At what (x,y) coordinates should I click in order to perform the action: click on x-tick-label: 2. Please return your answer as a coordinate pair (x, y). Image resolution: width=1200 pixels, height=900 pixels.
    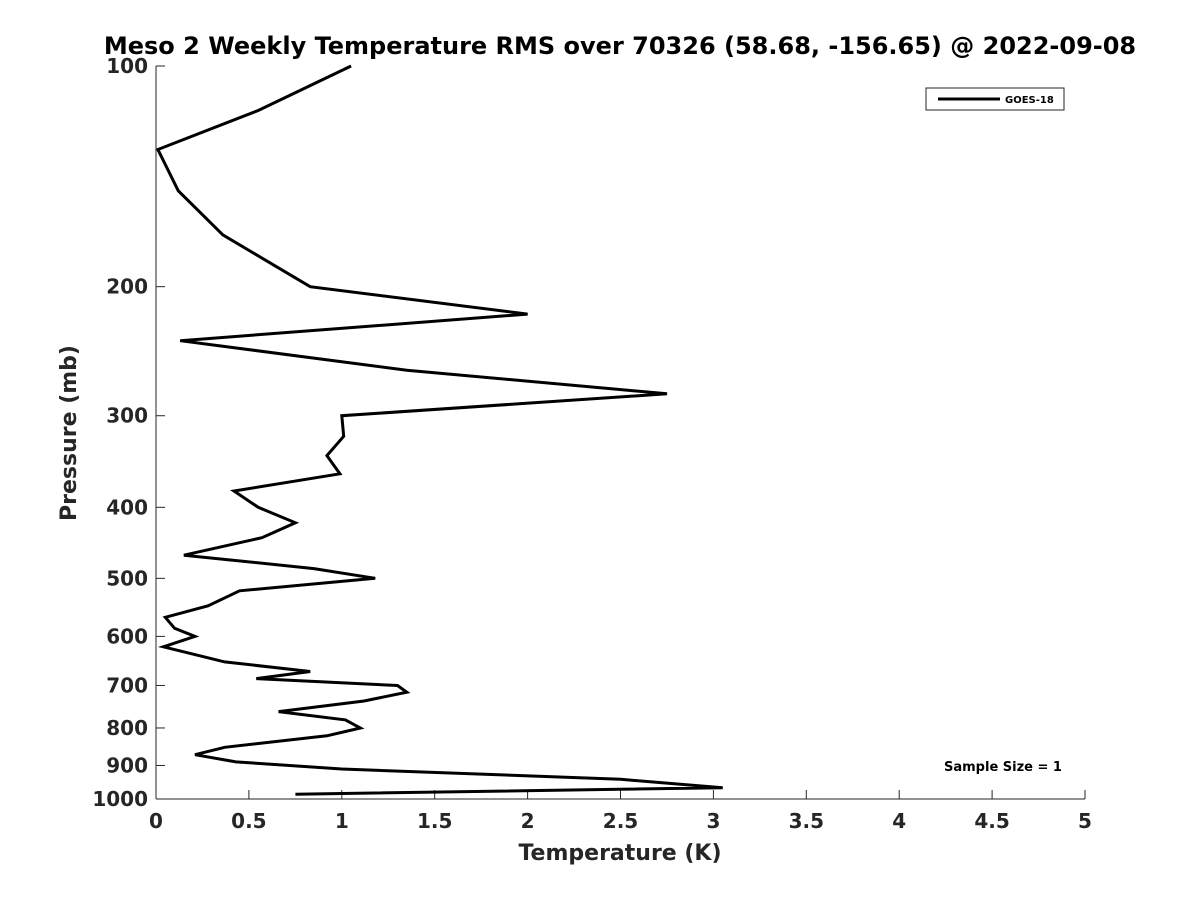
    Looking at the image, I should click on (528, 821).